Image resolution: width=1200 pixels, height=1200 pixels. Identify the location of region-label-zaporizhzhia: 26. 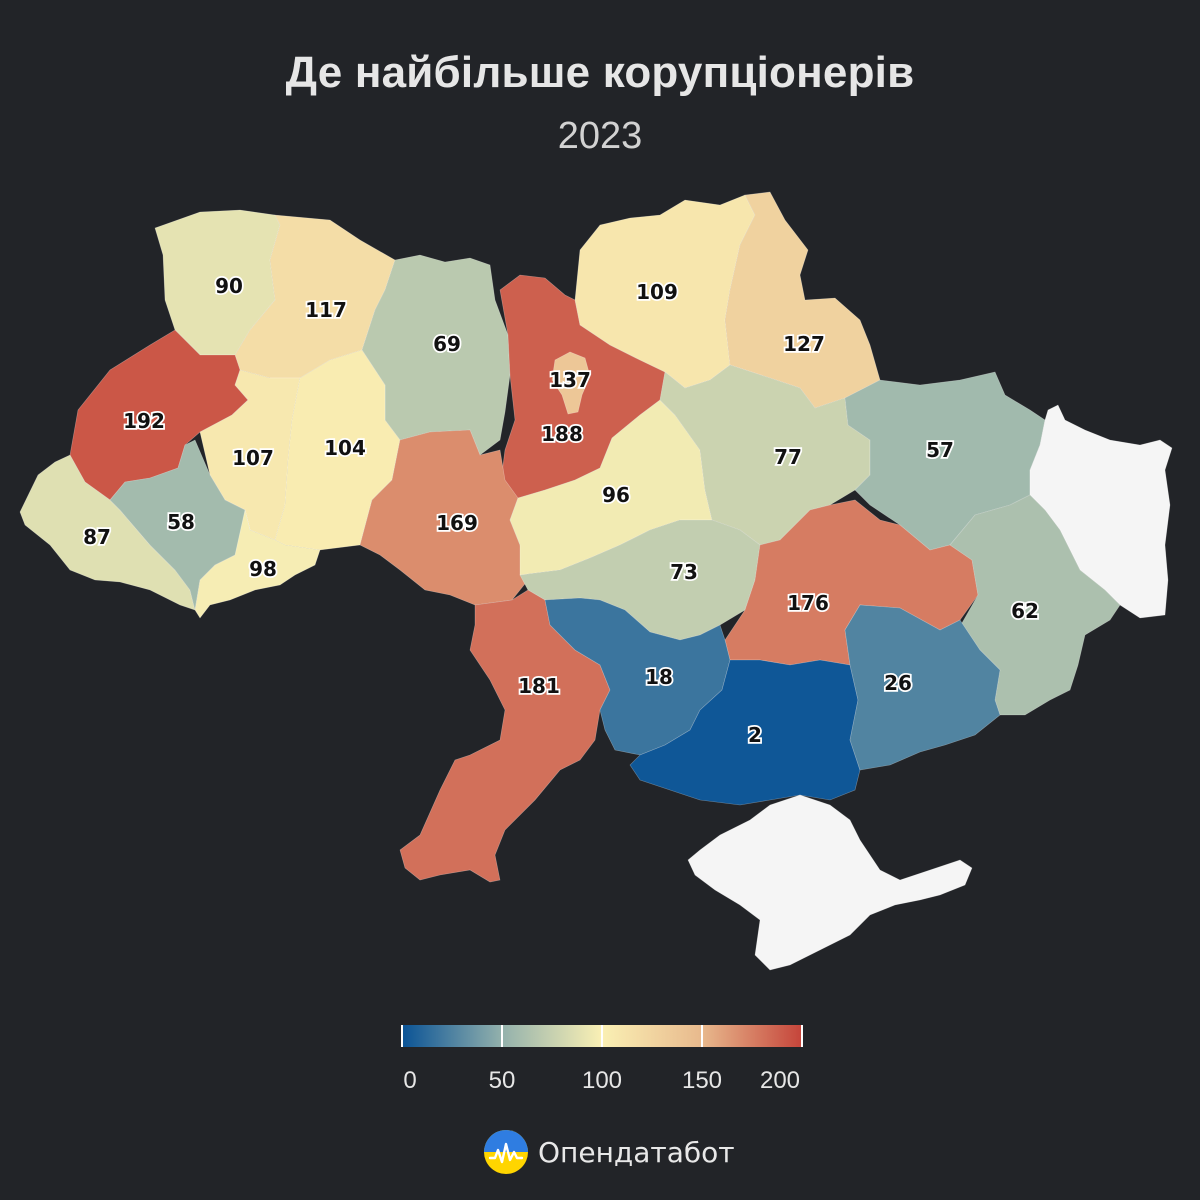
(898, 683).